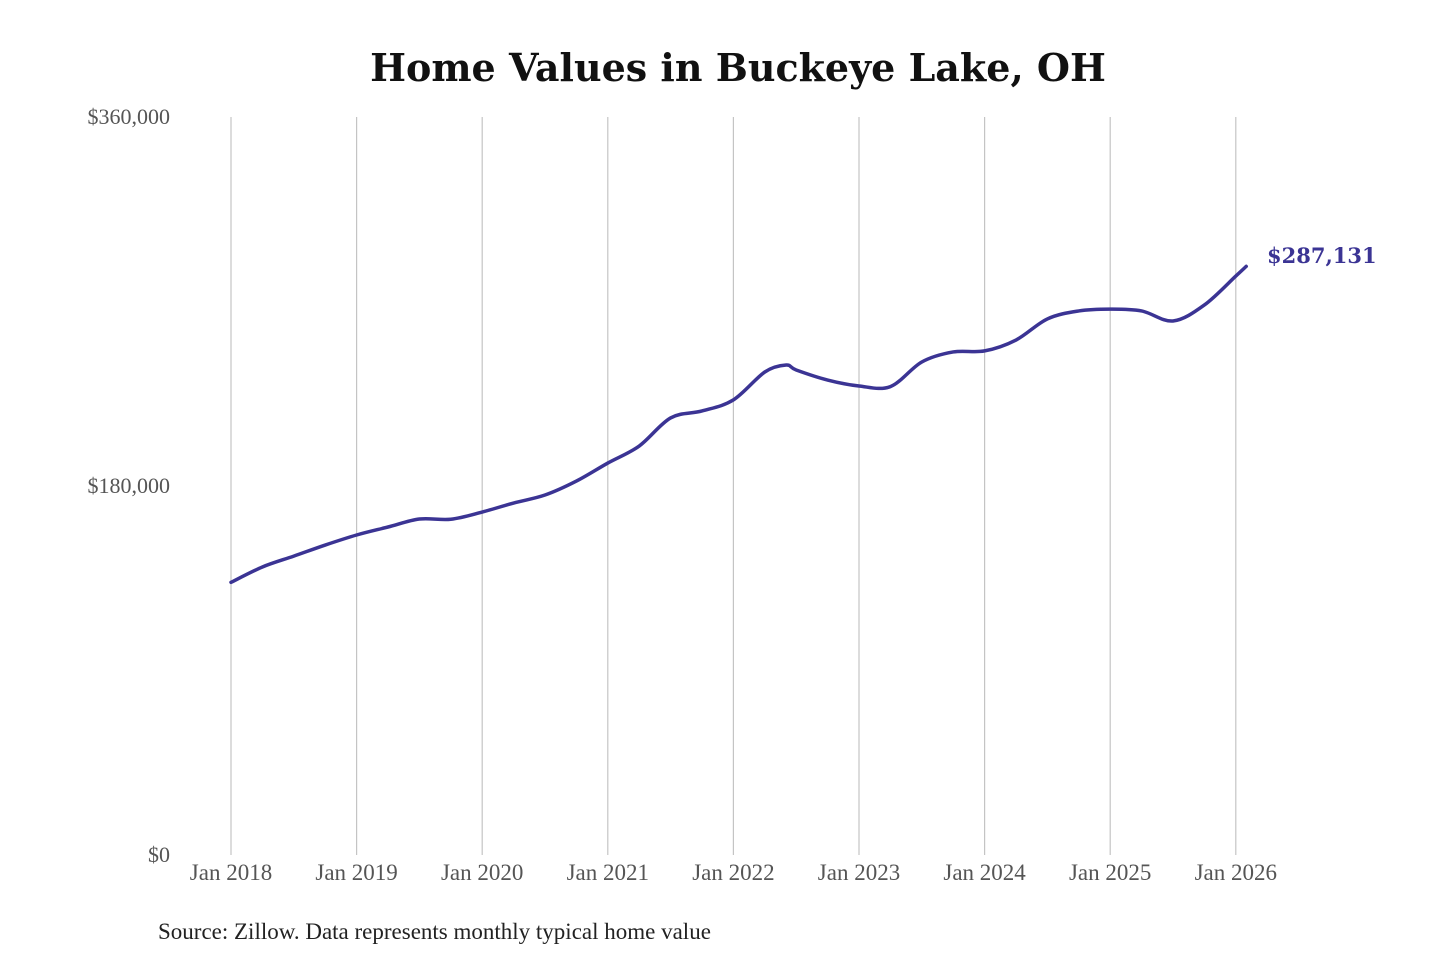 The width and height of the screenshot is (1440, 960). Describe the element at coordinates (1110, 872) in the screenshot. I see `x-tick-label: Jan 2025` at that location.